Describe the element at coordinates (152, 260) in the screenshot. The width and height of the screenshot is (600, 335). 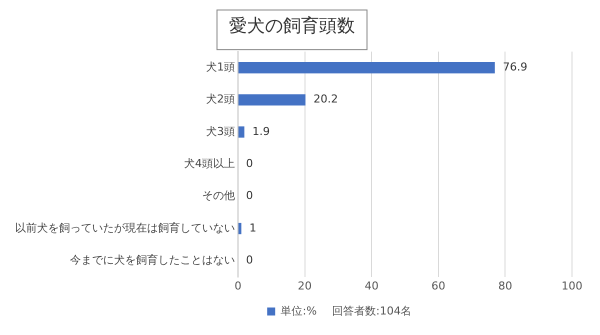
I see `y-tick-label: 今までに犬を飼育したことはない` at that location.